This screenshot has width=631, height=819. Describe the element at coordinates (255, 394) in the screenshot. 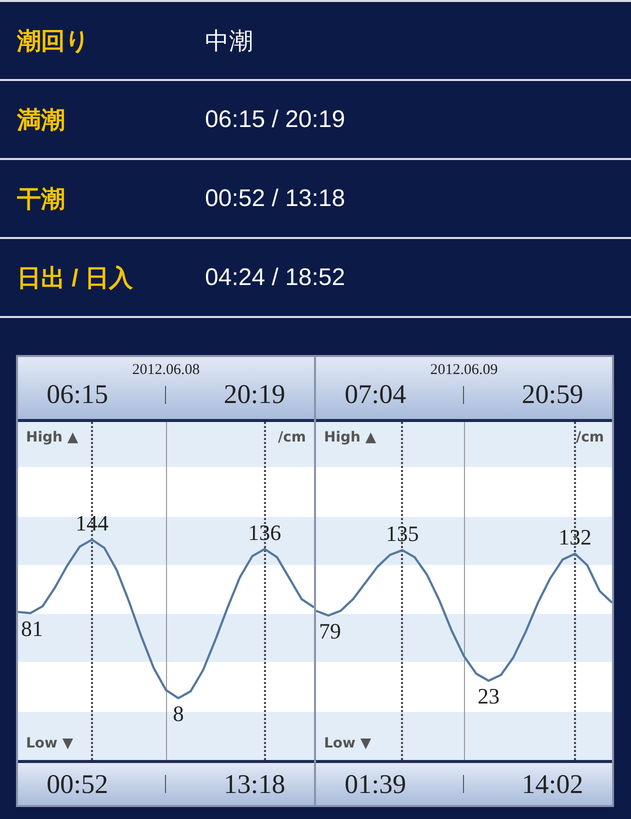

I see `text: 20:19` at that location.